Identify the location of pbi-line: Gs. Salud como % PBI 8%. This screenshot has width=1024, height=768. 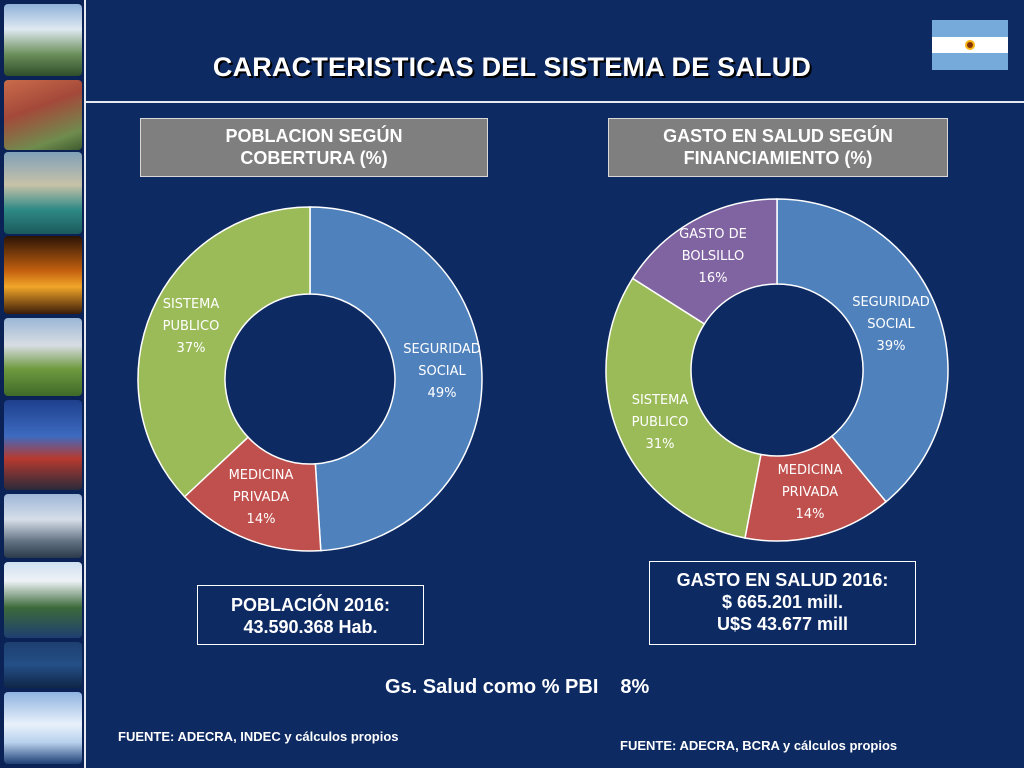
(517, 687).